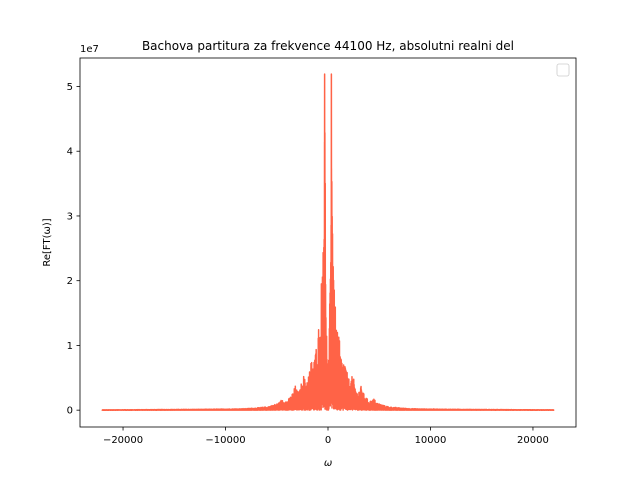 This screenshot has height=480, width=640. I want to click on x-tick-label: 0, so click(328, 440).